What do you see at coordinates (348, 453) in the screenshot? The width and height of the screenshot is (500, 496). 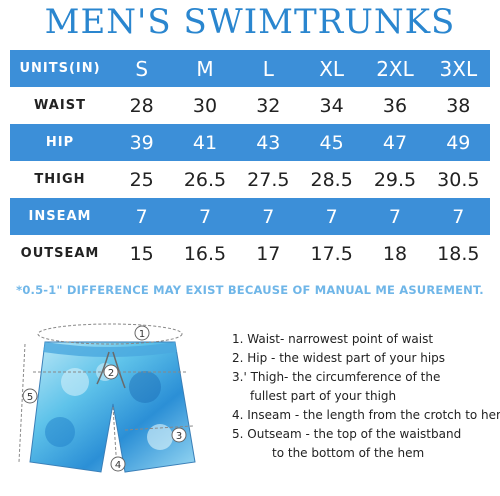 I see `legend-item-outseam-cont: to the bottom of the hem` at bounding box center [348, 453].